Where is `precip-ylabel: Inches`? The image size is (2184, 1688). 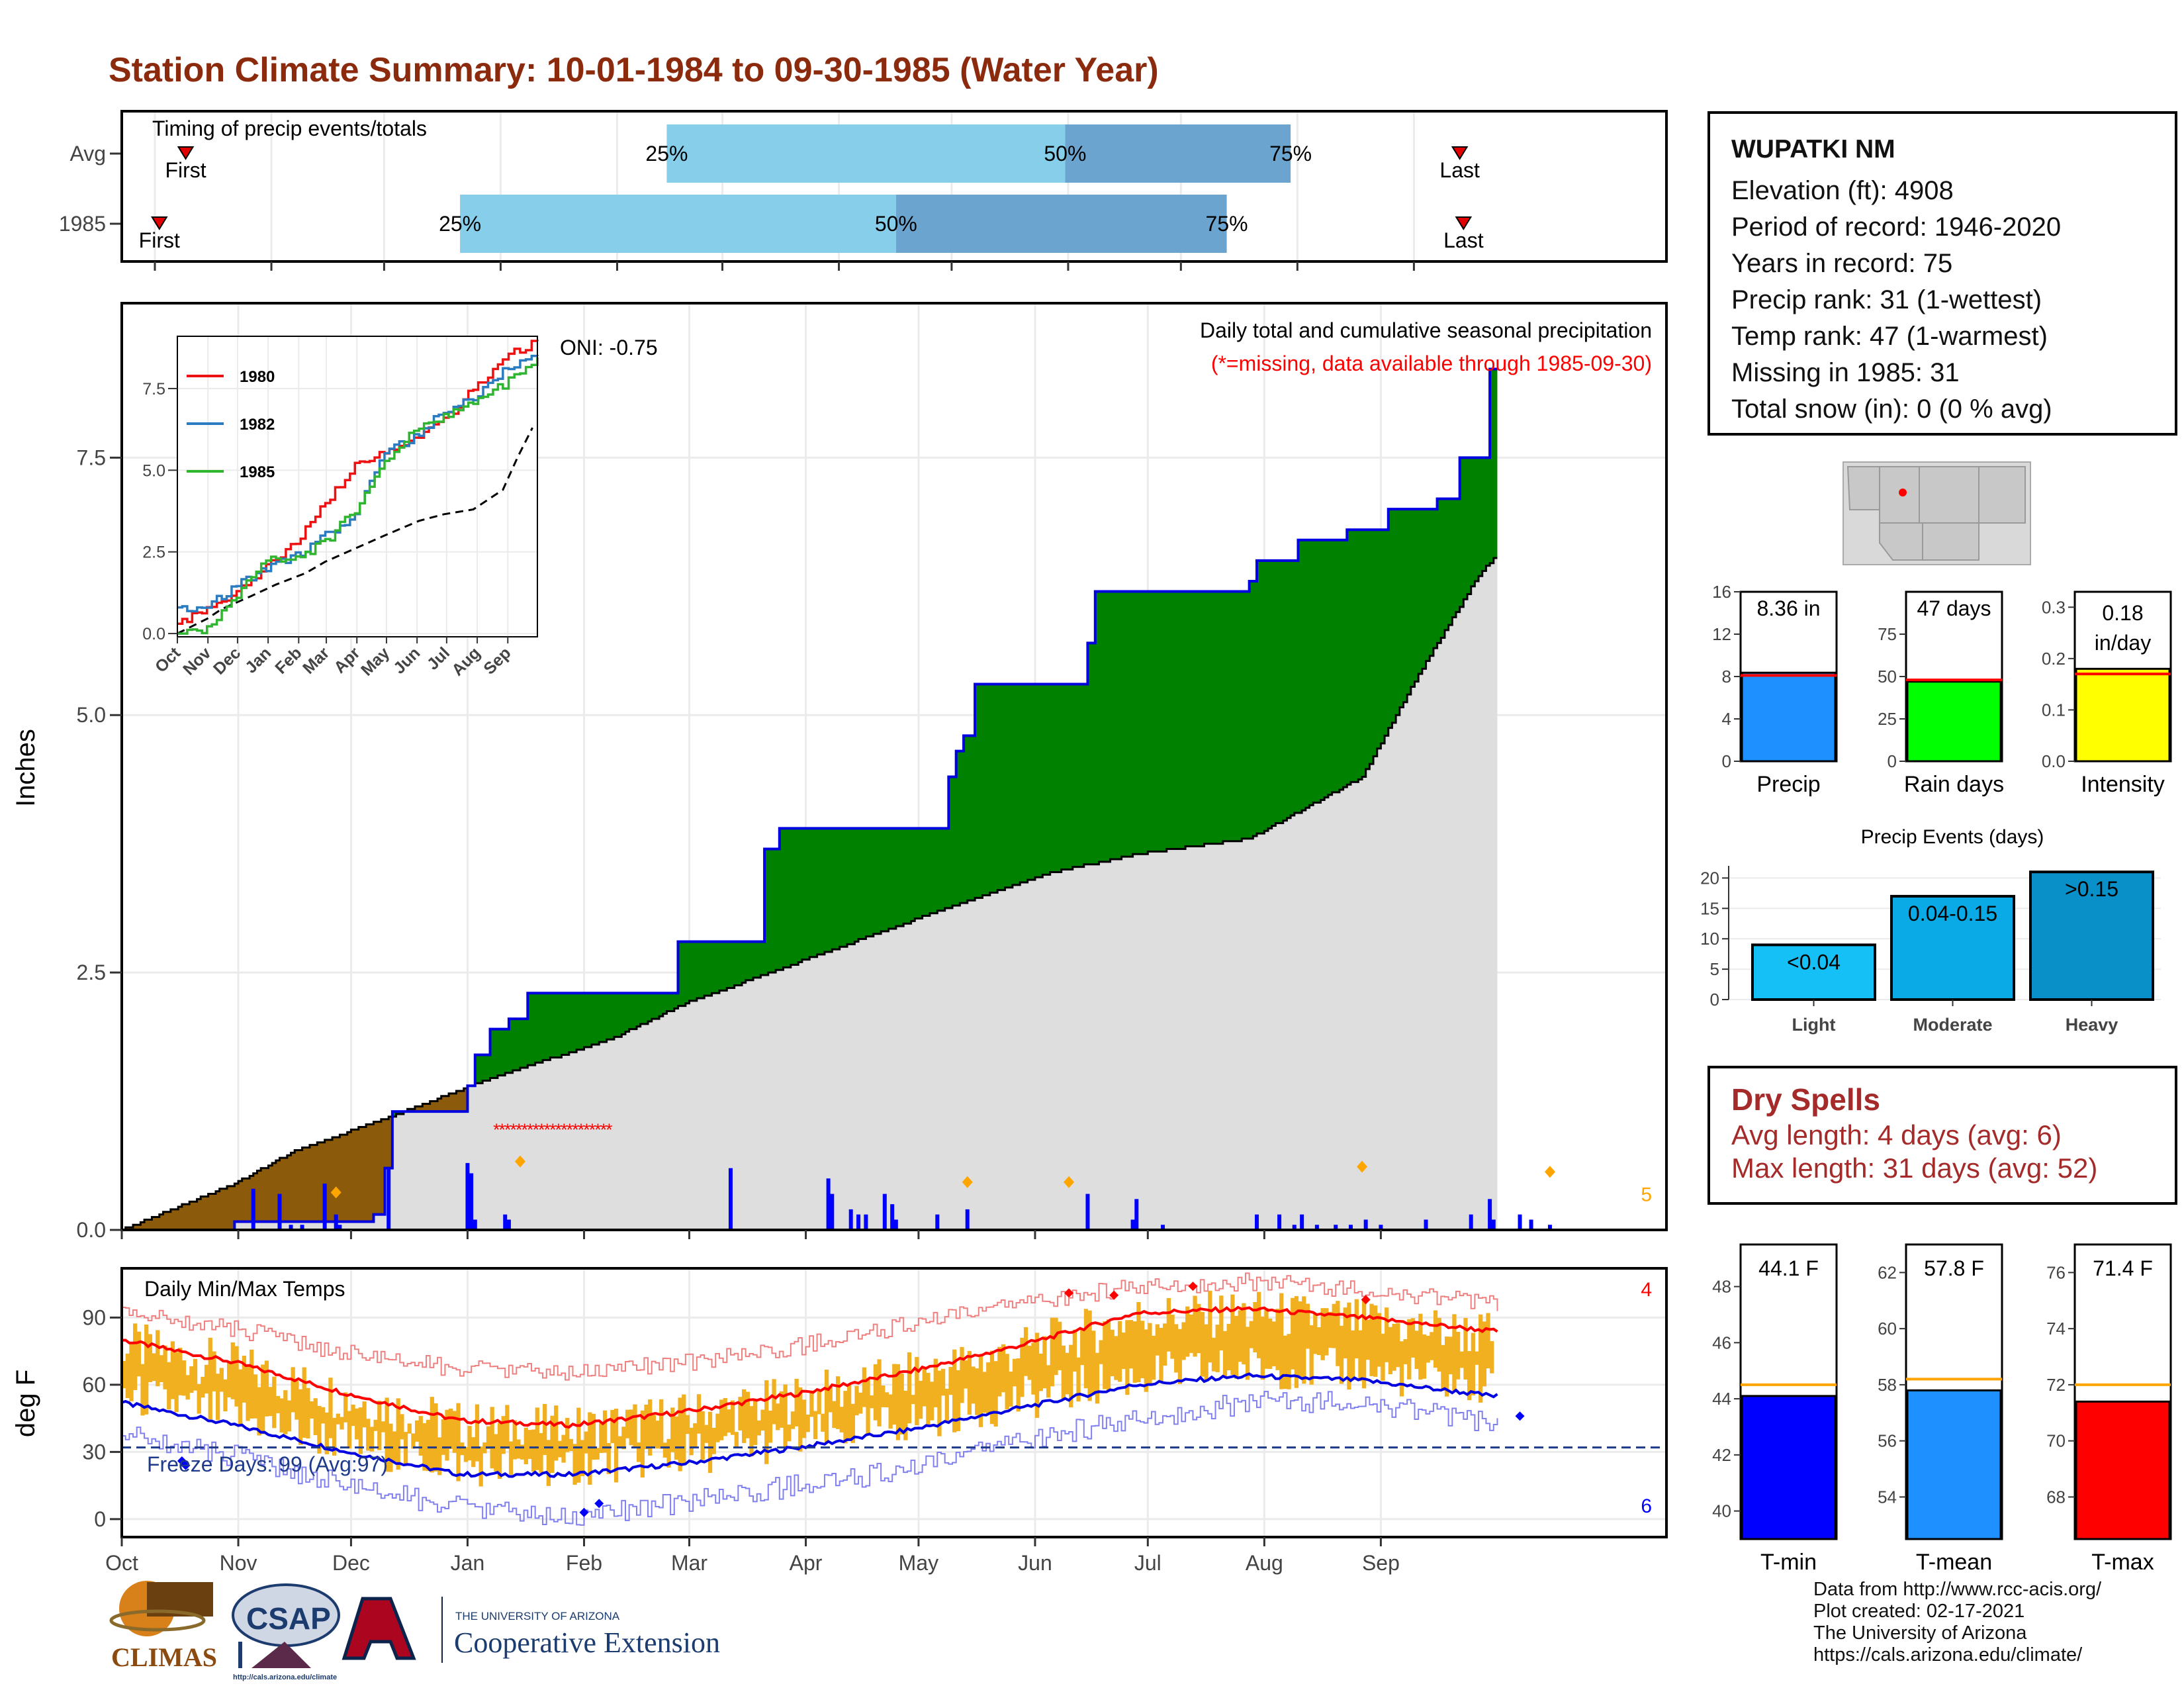 precip-ylabel: Inches is located at coordinates (26, 768).